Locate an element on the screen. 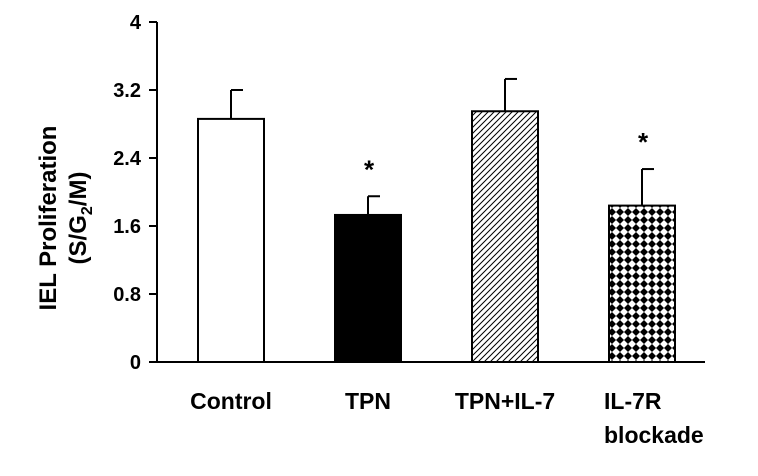 The width and height of the screenshot is (758, 476). x-label-il-7r-blockade-line1: IL-7R is located at coordinates (633, 401).